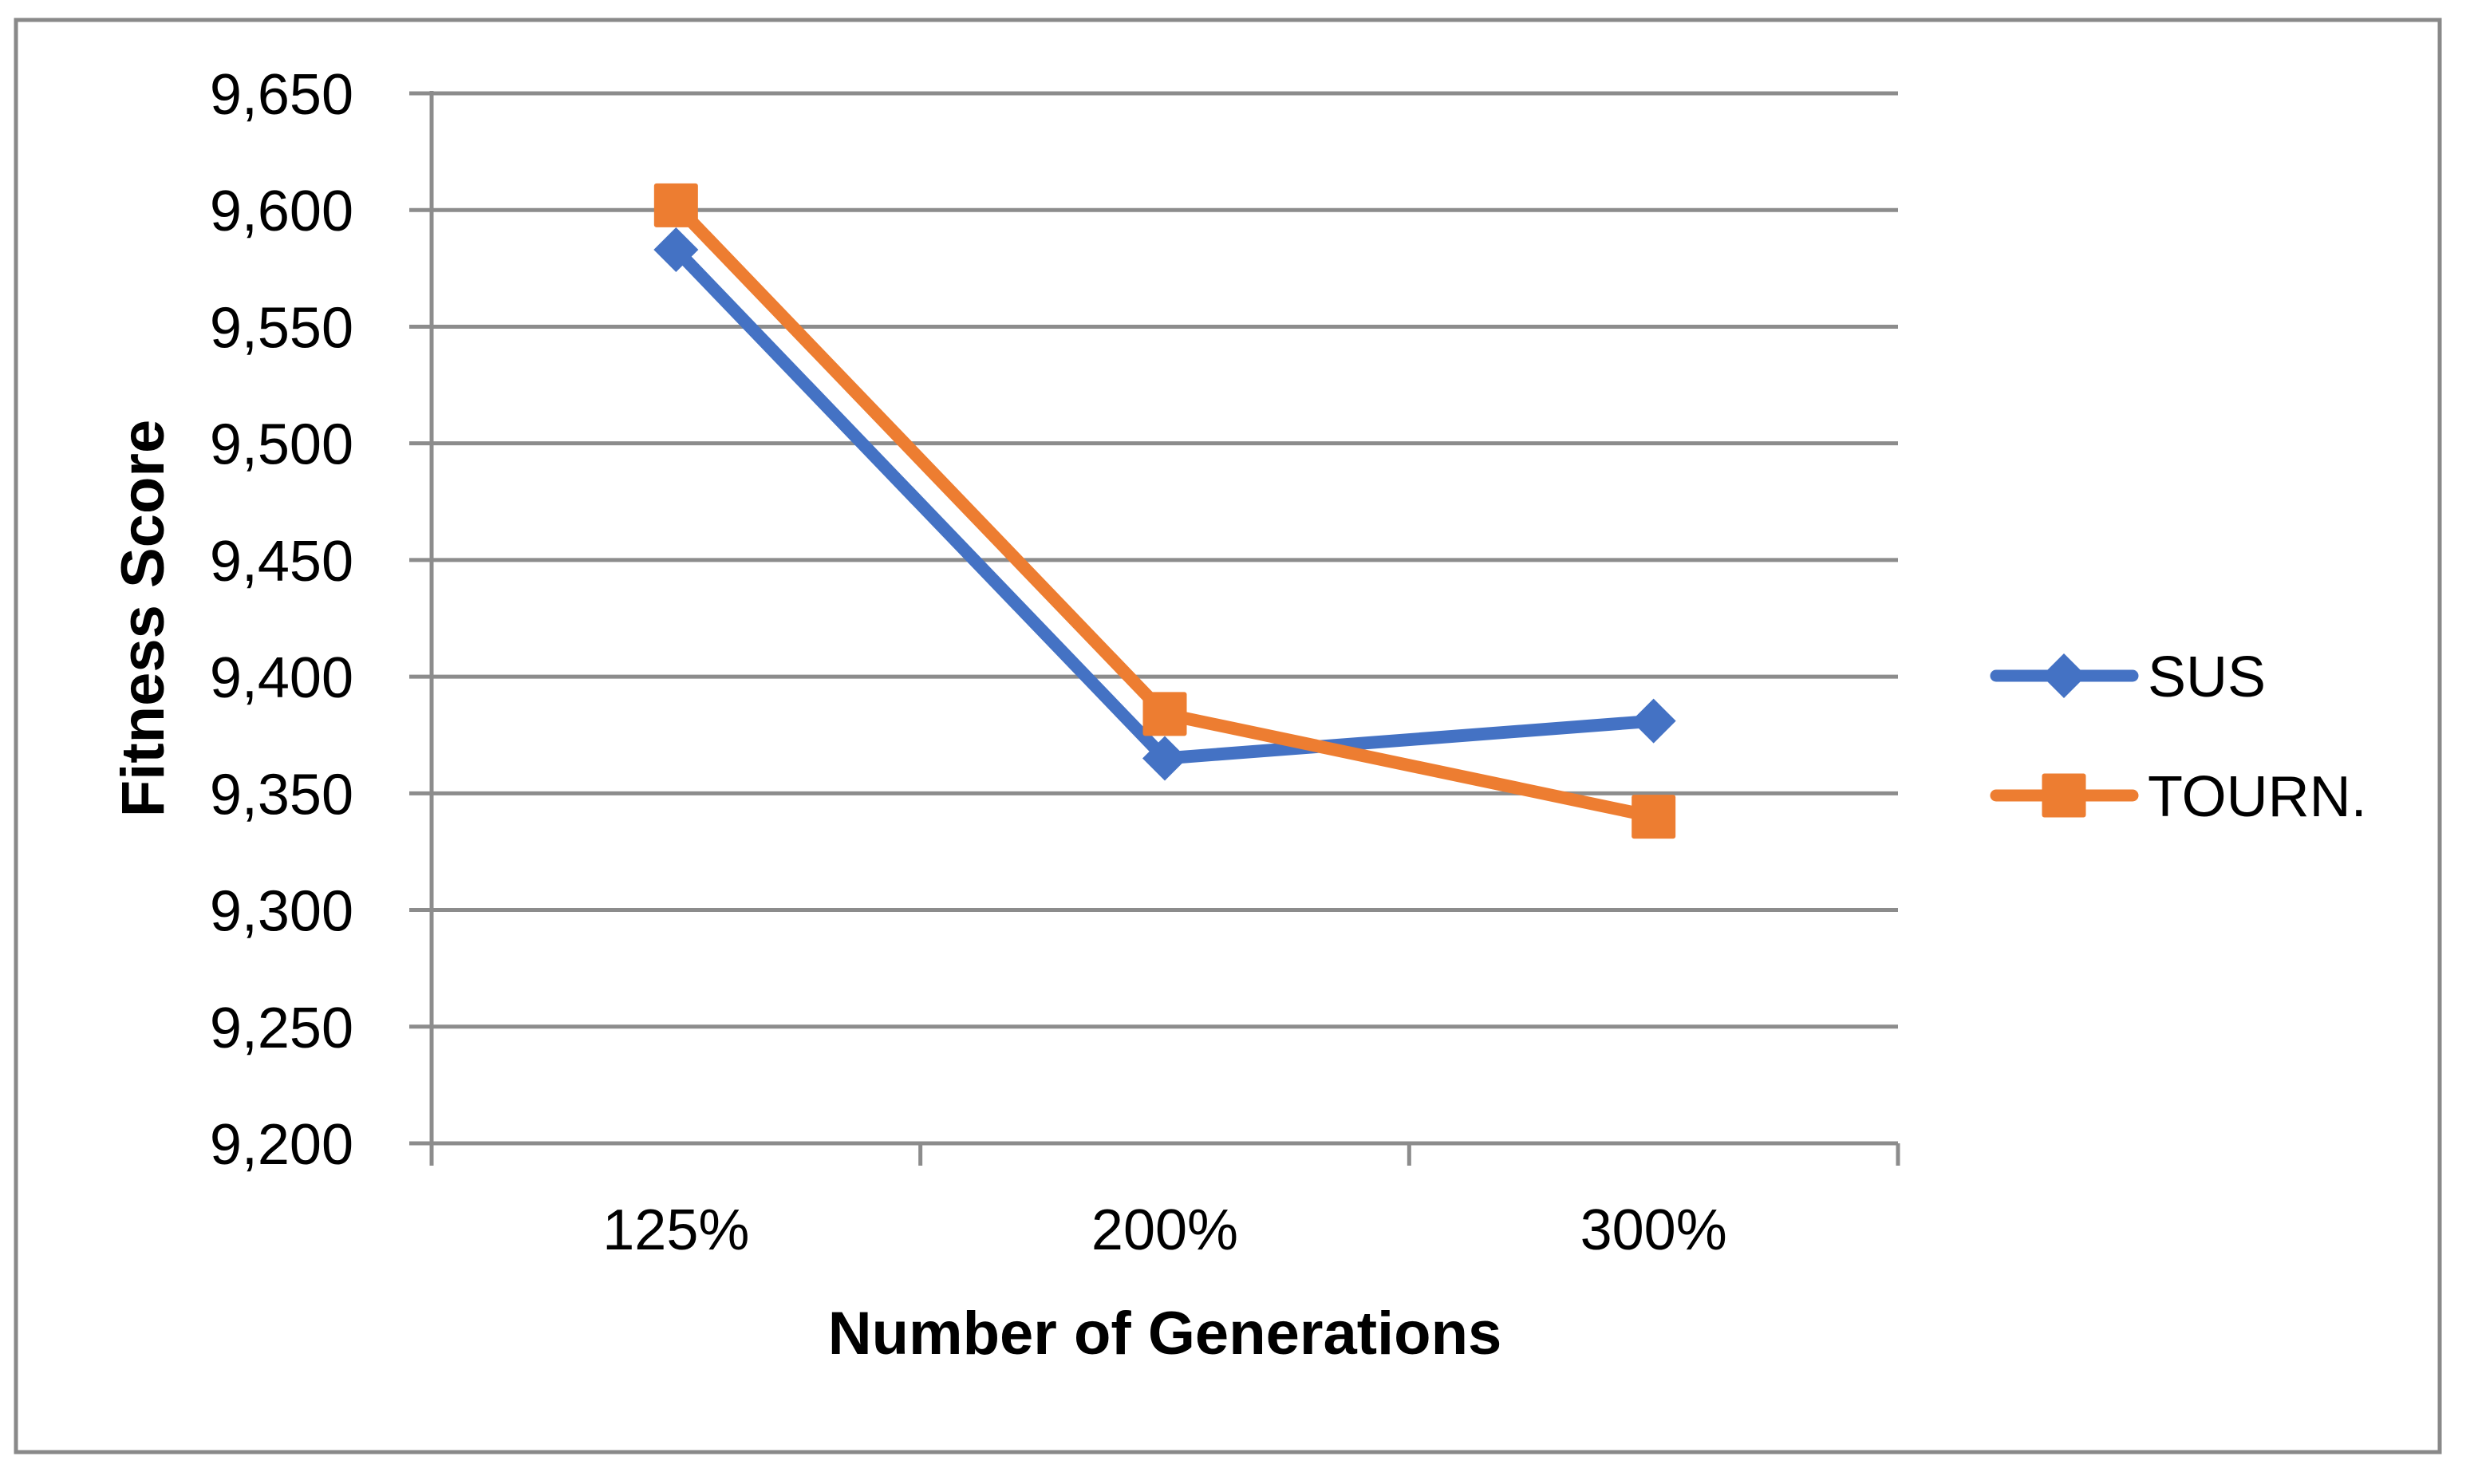 The image size is (2474, 1484). Describe the element at coordinates (281, 1028) in the screenshot. I see `y-tick-label-9250: 9,250` at that location.